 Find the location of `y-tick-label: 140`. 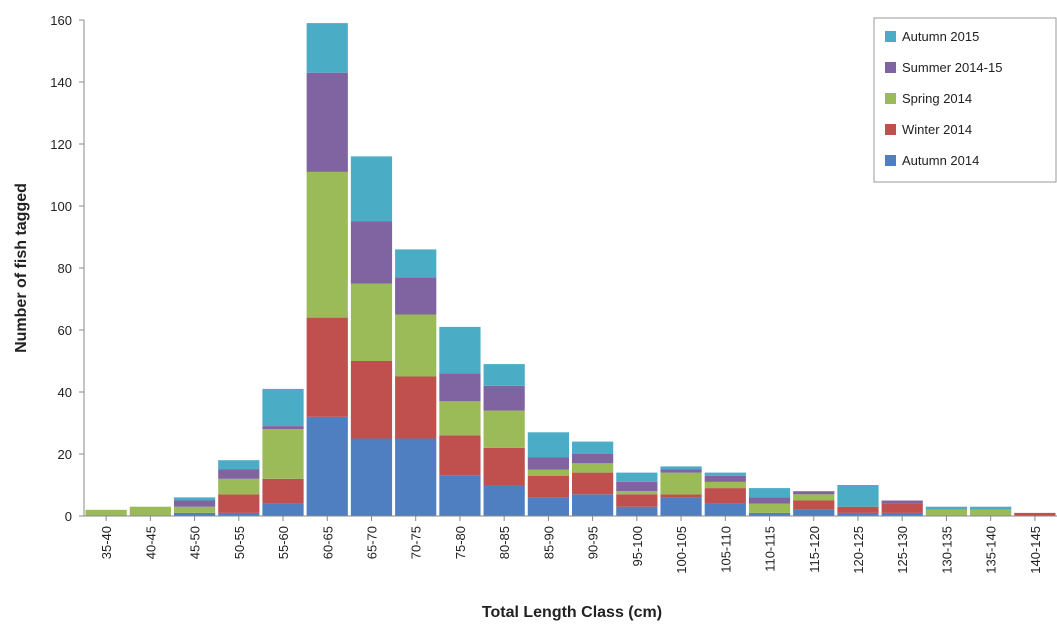

y-tick-label: 140 is located at coordinates (61, 82).